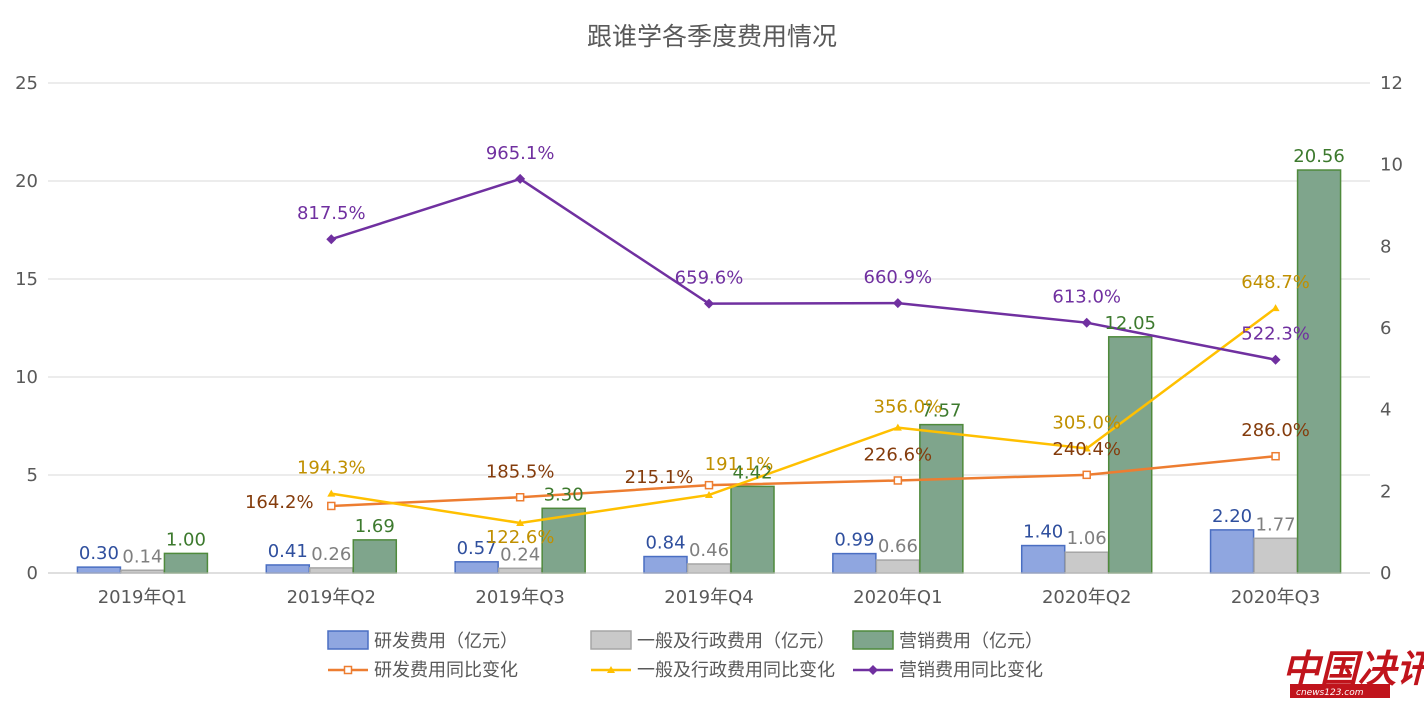 This screenshot has height=708, width=1424. I want to click on y-tick-label-right: 8, so click(1385, 246).